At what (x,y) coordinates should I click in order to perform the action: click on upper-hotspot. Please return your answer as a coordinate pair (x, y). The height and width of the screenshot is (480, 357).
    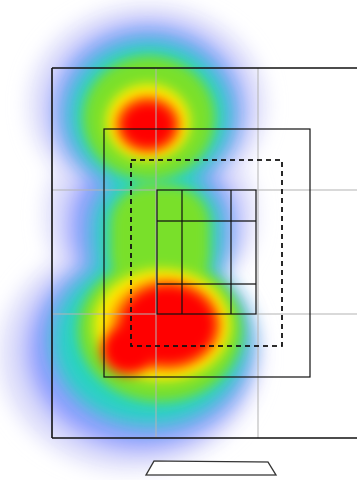
    Looking at the image, I should click on (148, 125).